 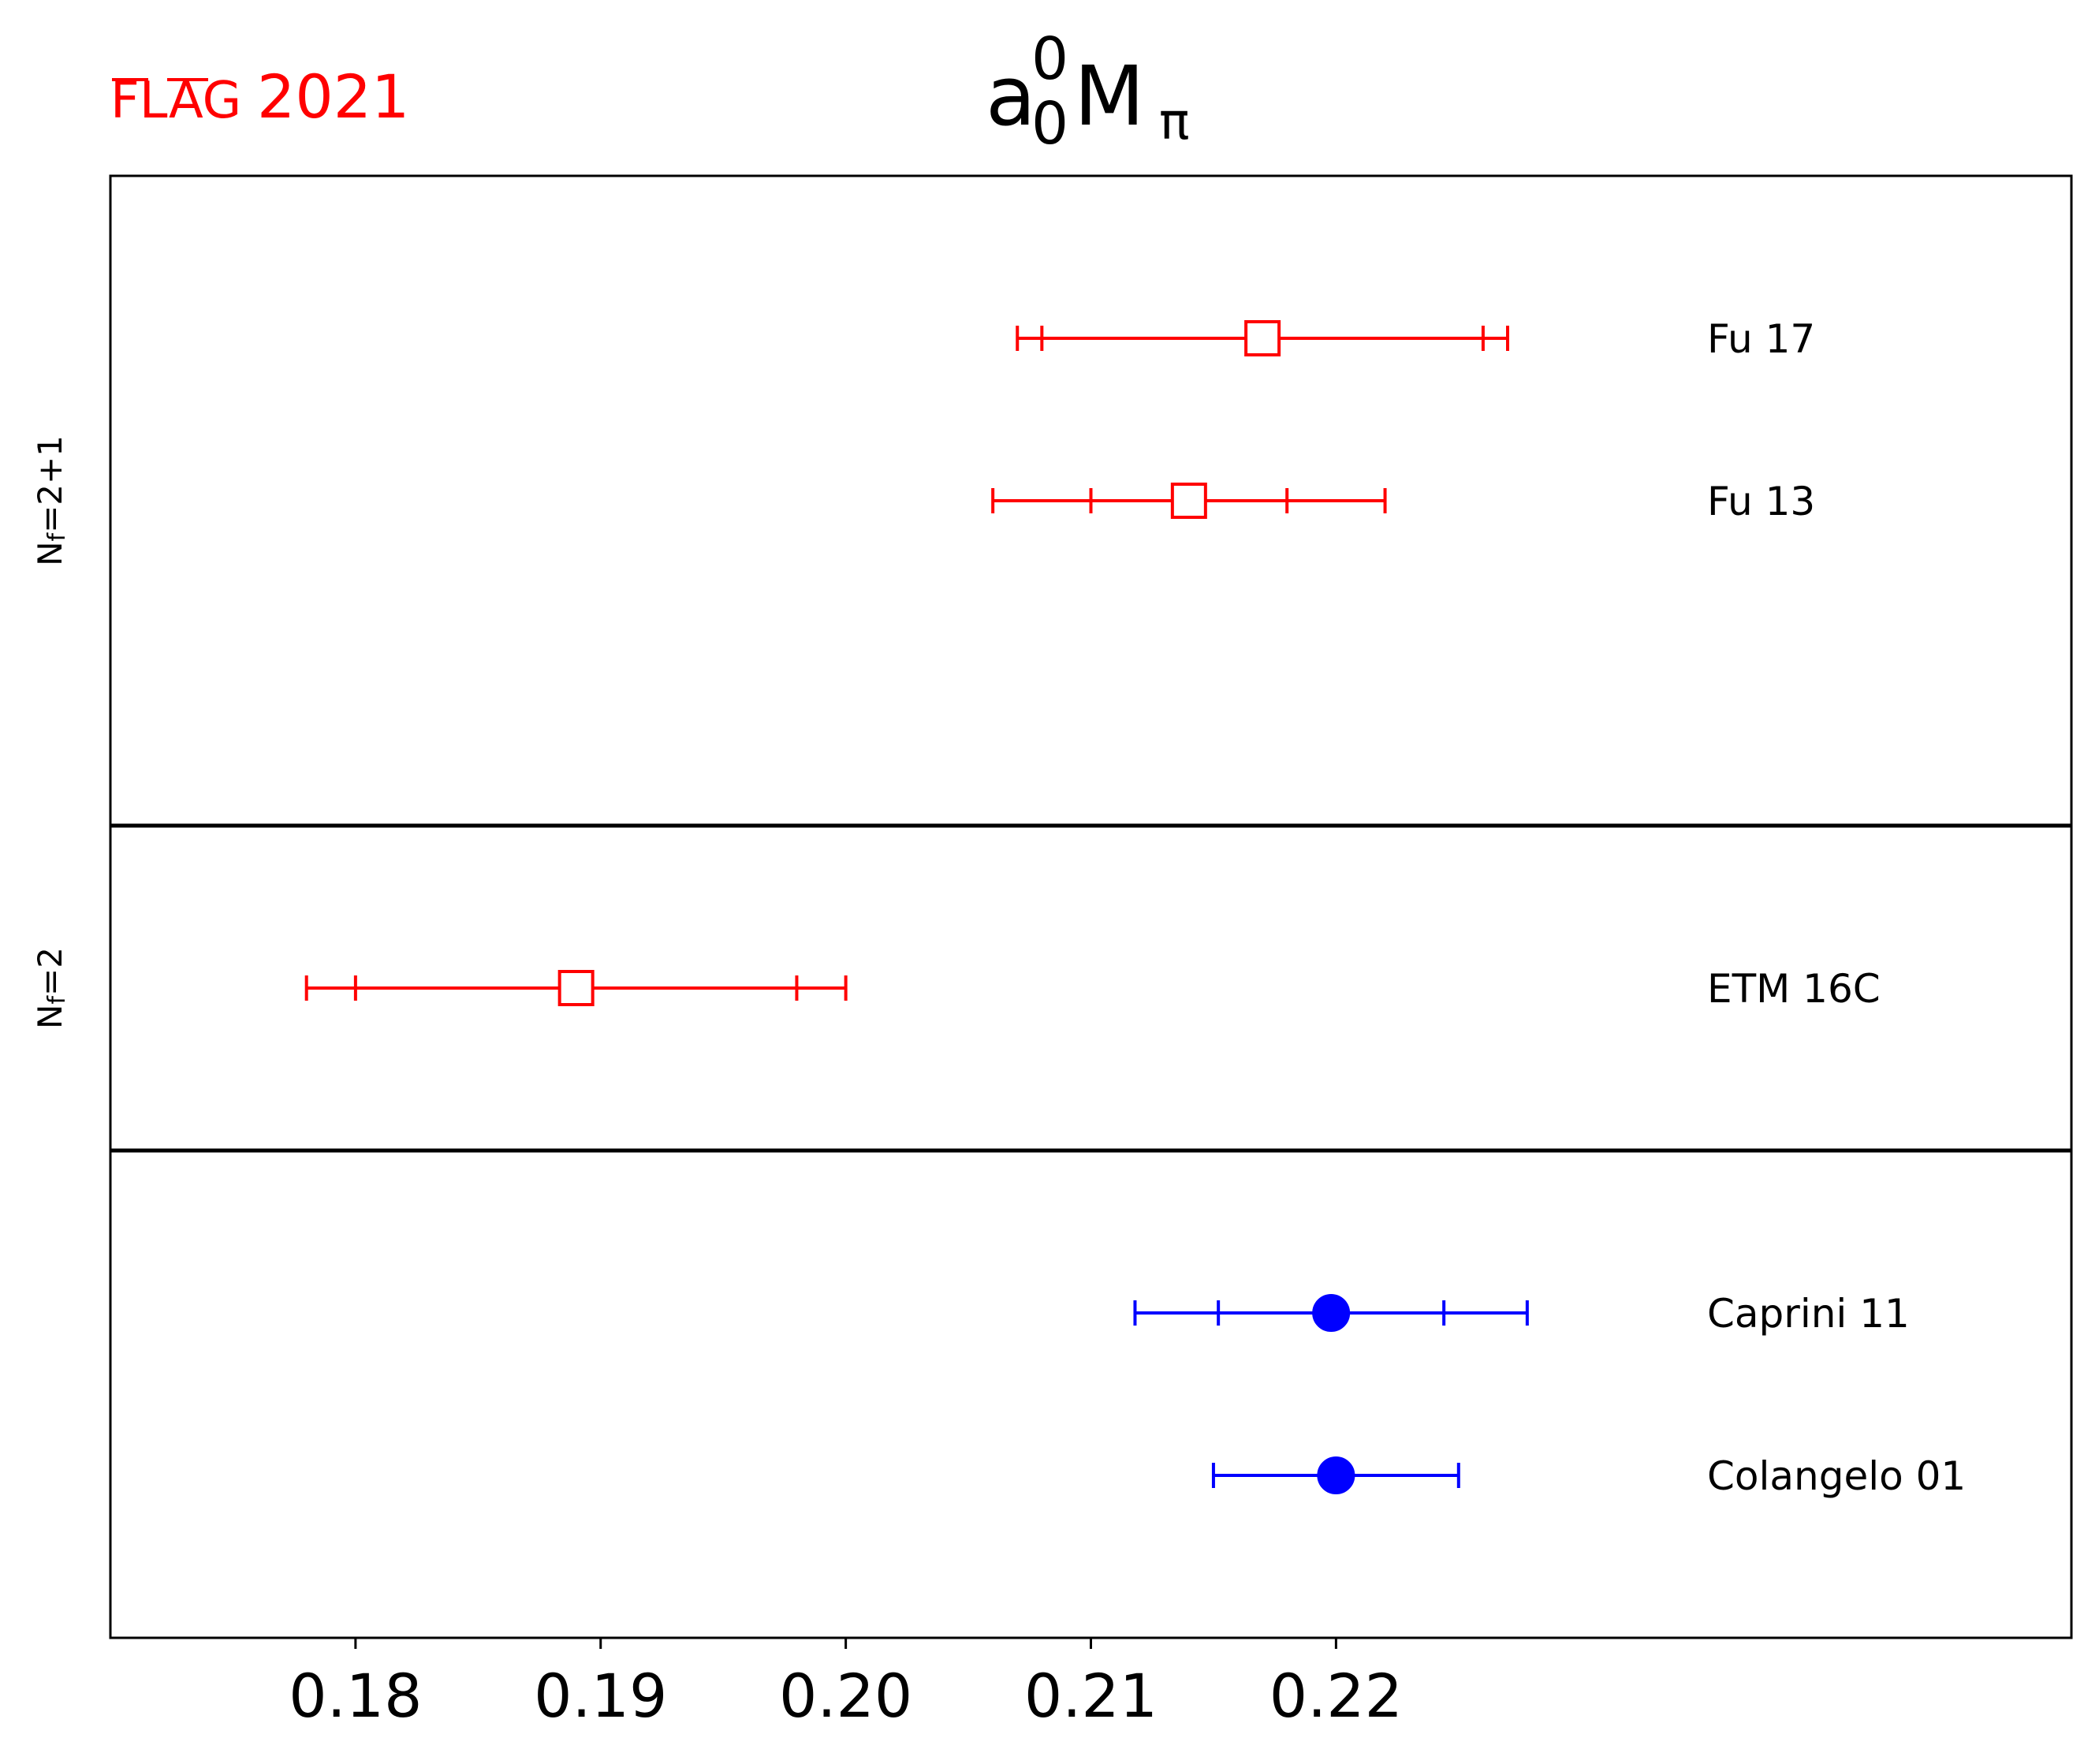 What do you see at coordinates (1011, 96) in the screenshot?
I see `title-base: a` at bounding box center [1011, 96].